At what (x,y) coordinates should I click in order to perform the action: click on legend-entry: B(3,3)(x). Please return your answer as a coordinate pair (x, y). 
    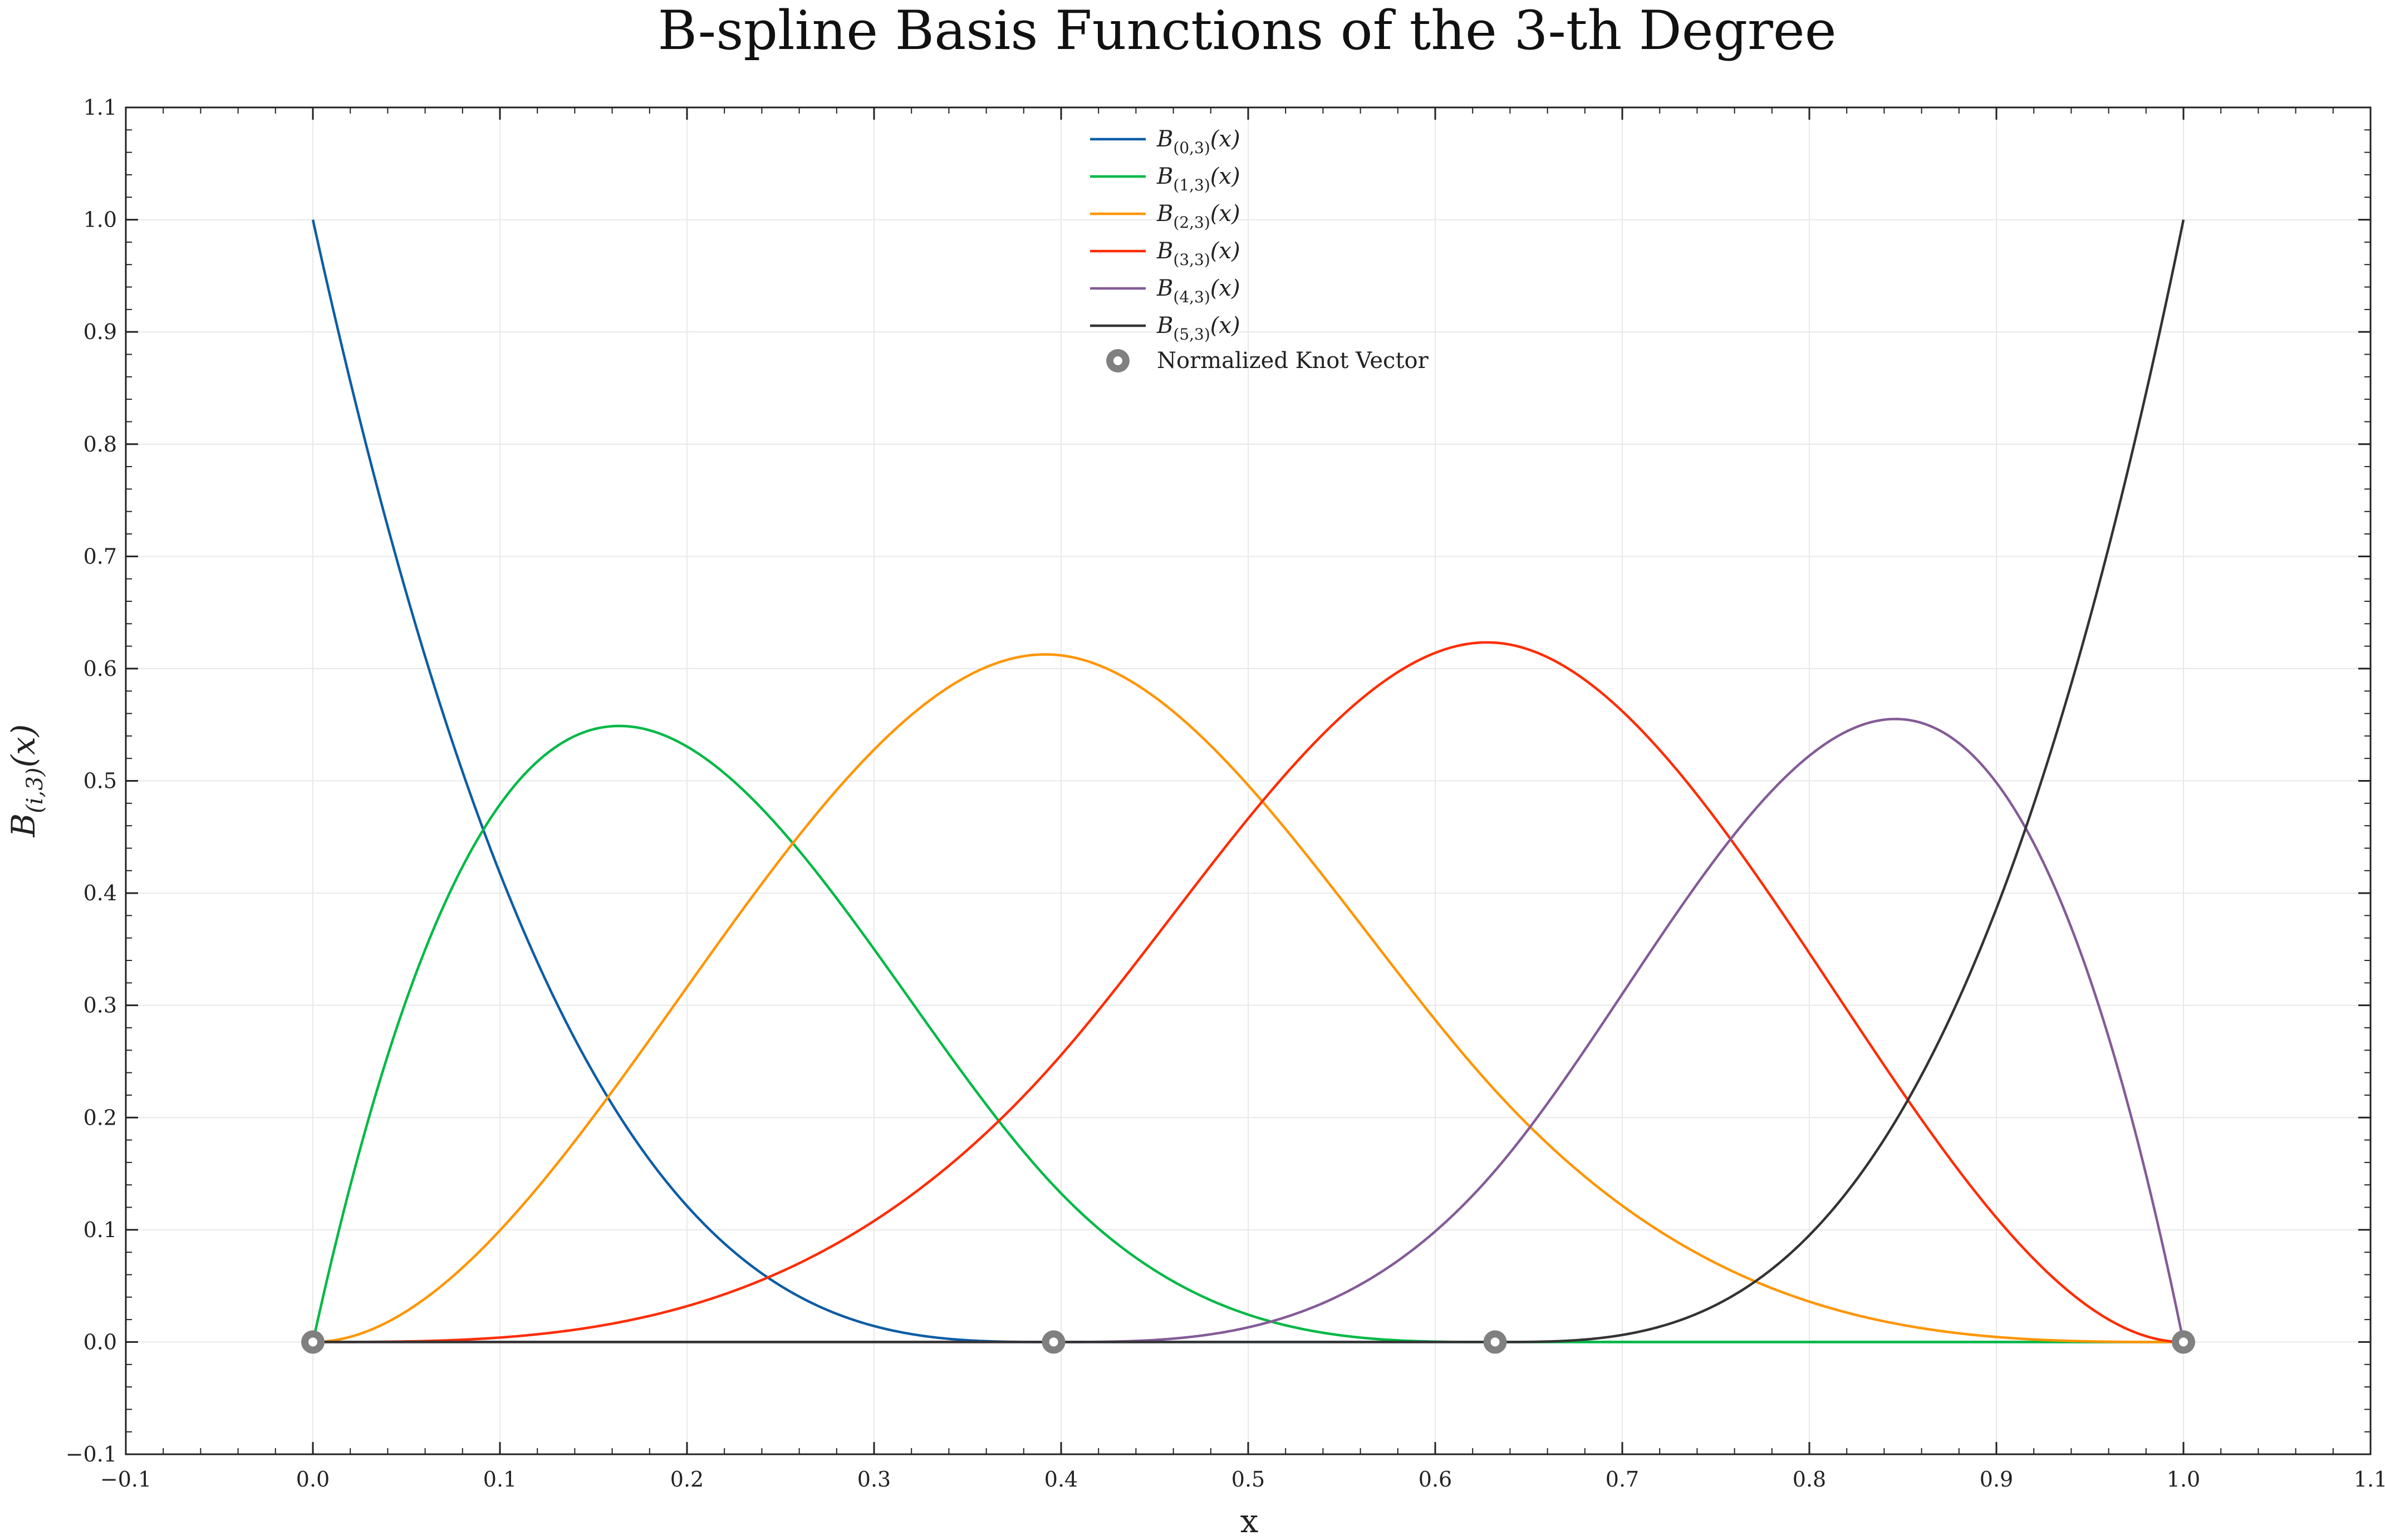
    Looking at the image, I should click on (1165, 253).